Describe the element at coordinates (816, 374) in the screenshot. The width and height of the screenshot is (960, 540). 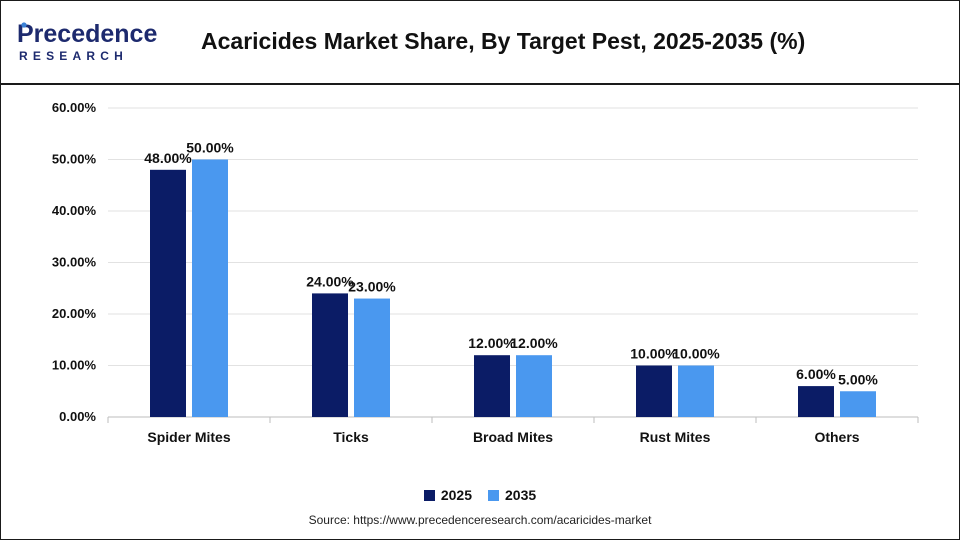
I see `data-label: 6.00%` at that location.